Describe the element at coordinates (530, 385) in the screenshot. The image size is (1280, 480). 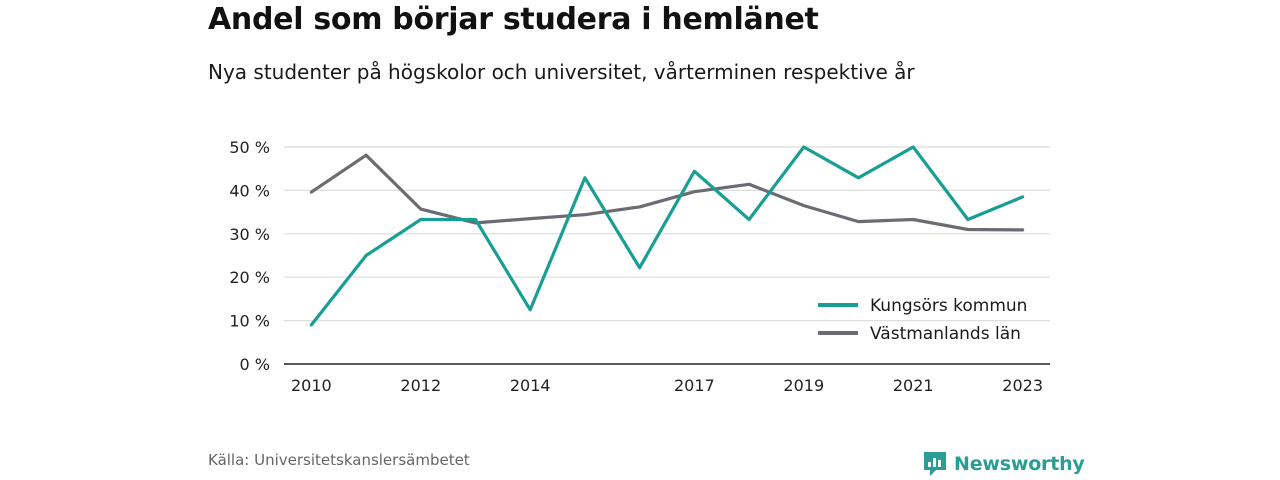
I see `x-tick-label: 2014` at that location.